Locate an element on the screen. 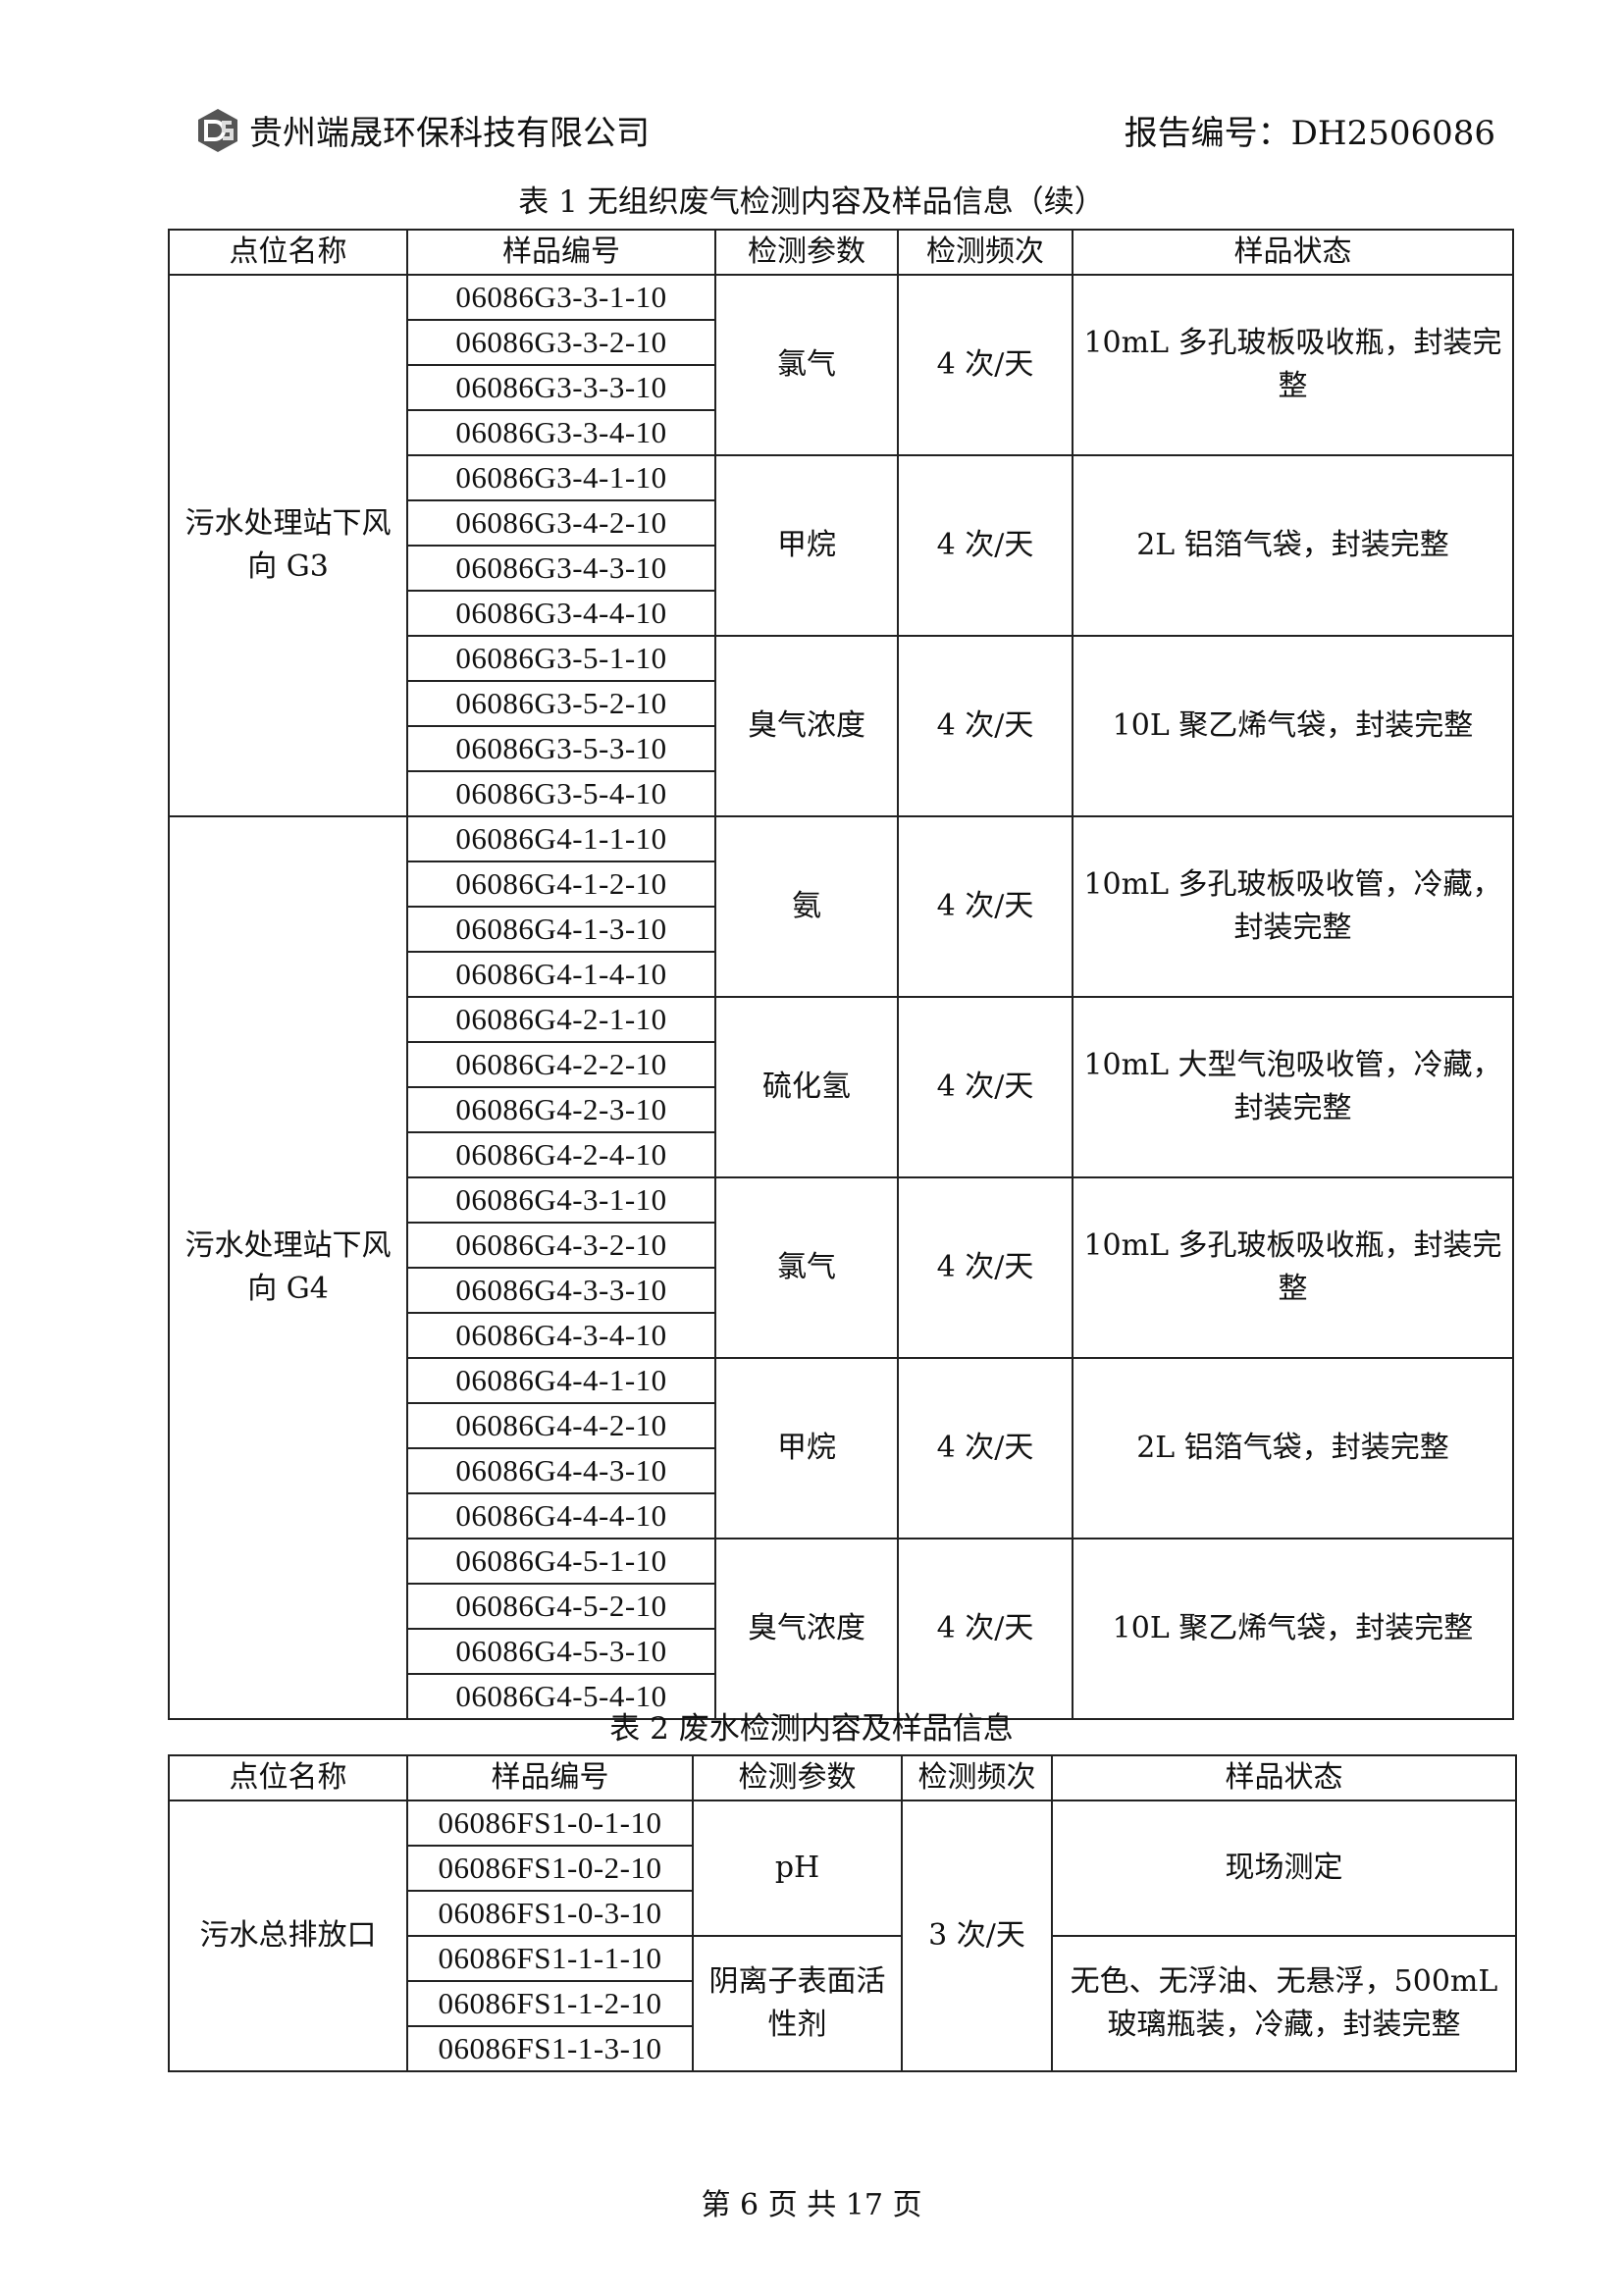 The image size is (1623, 2296). location-cell: 污水处理站下风向 G4 is located at coordinates (288, 1267).